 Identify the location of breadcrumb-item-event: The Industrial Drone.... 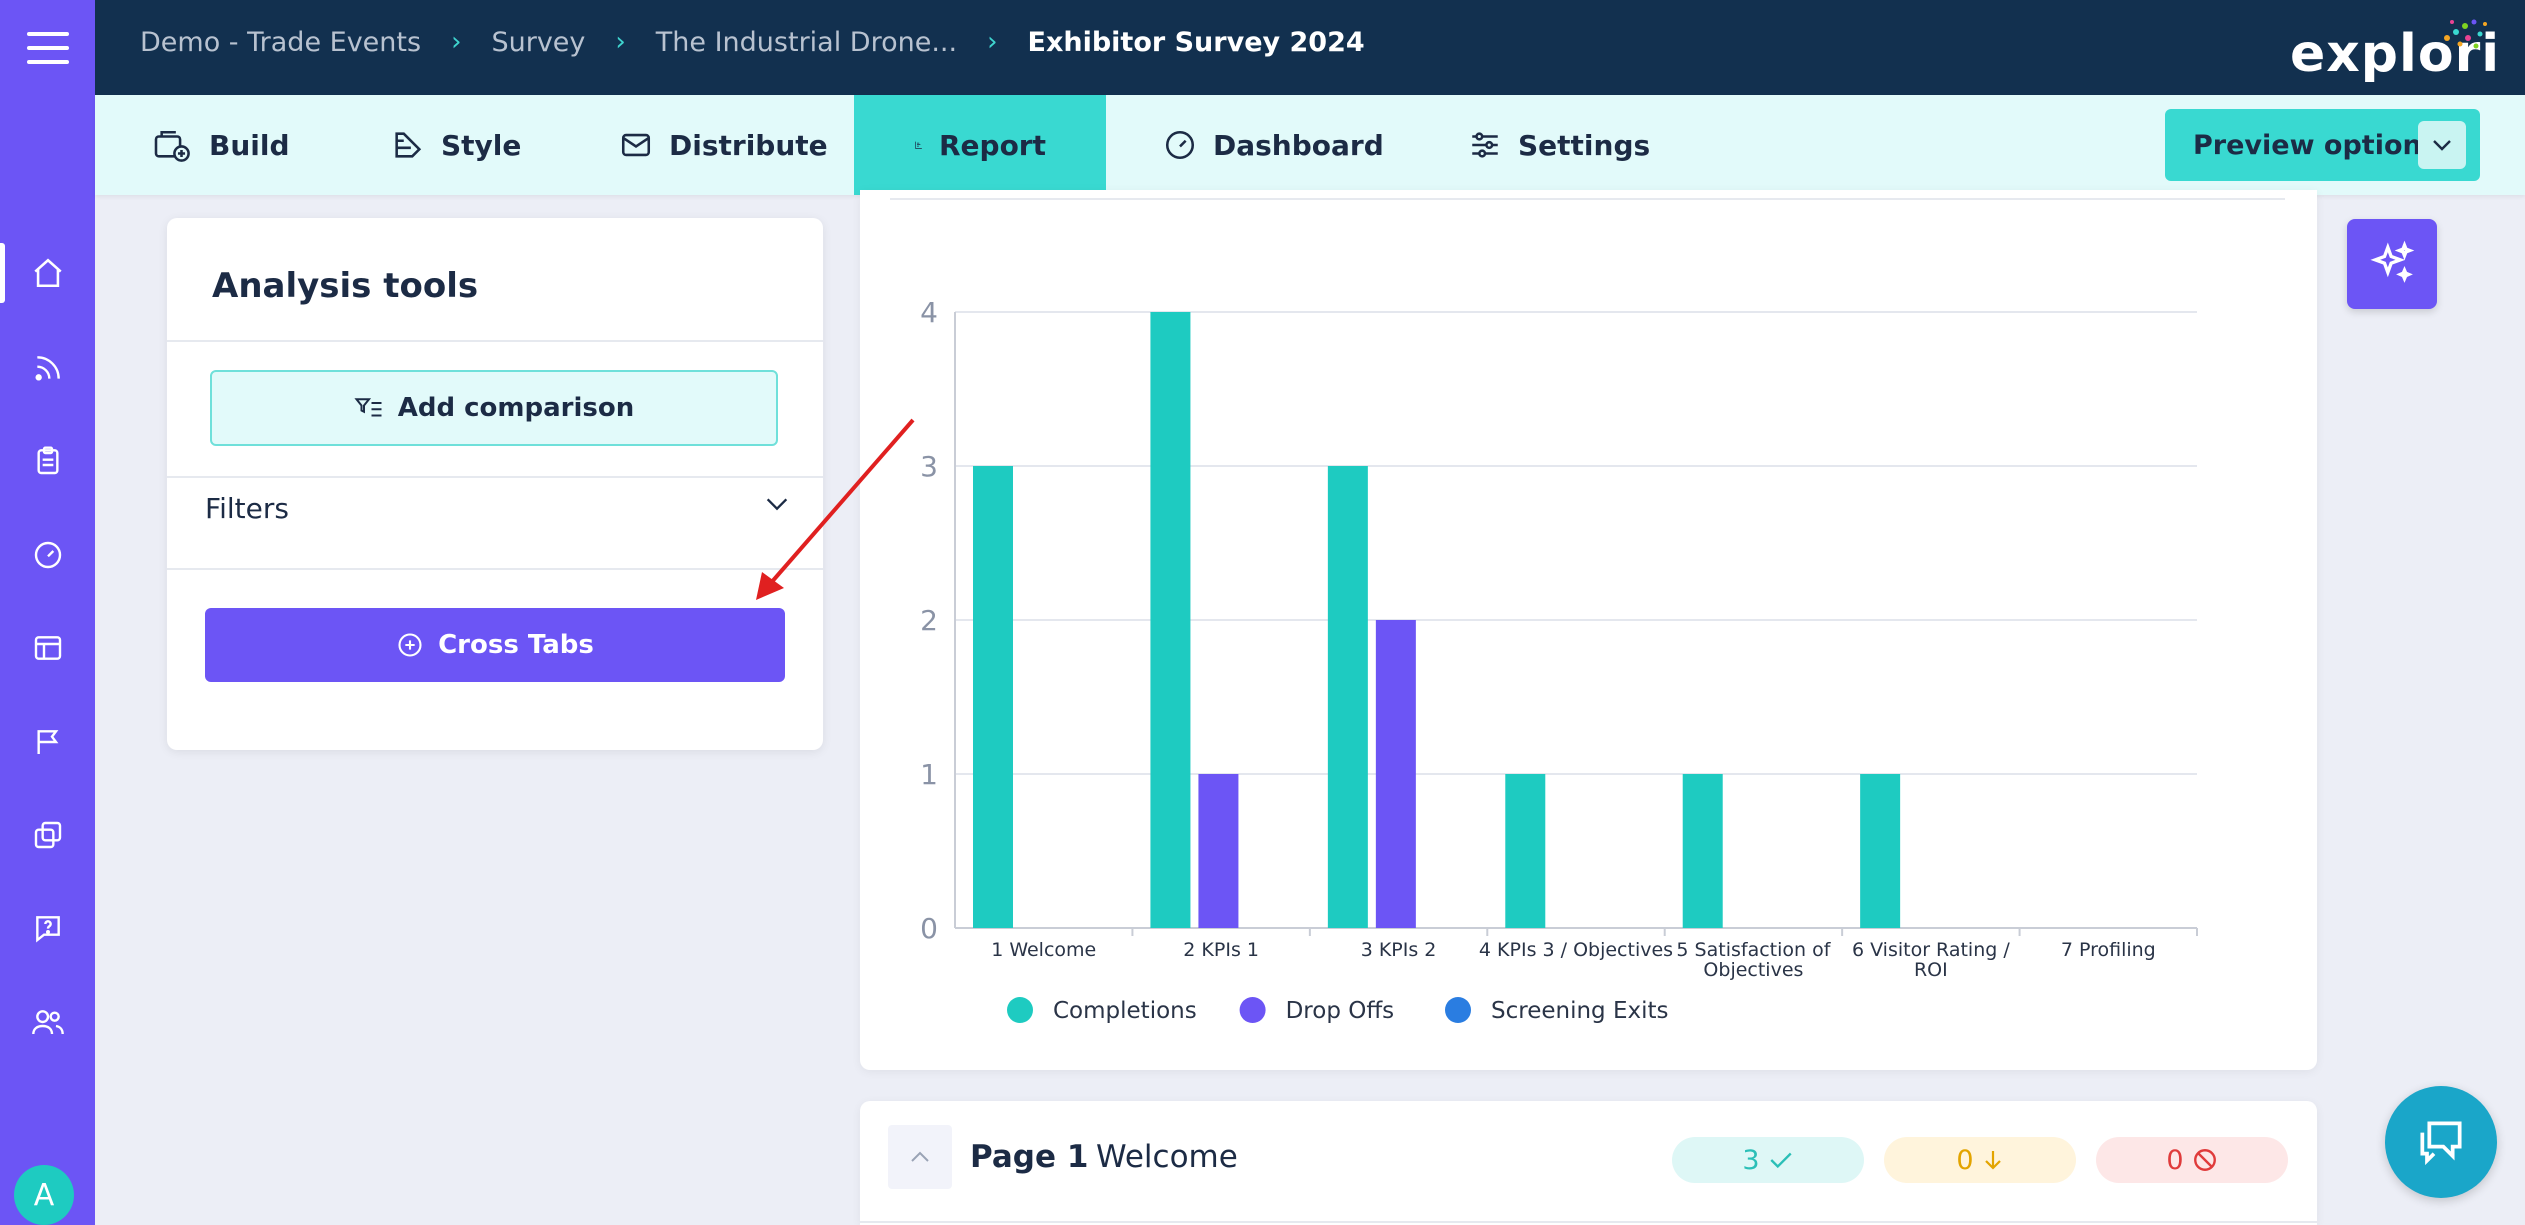
(806, 42).